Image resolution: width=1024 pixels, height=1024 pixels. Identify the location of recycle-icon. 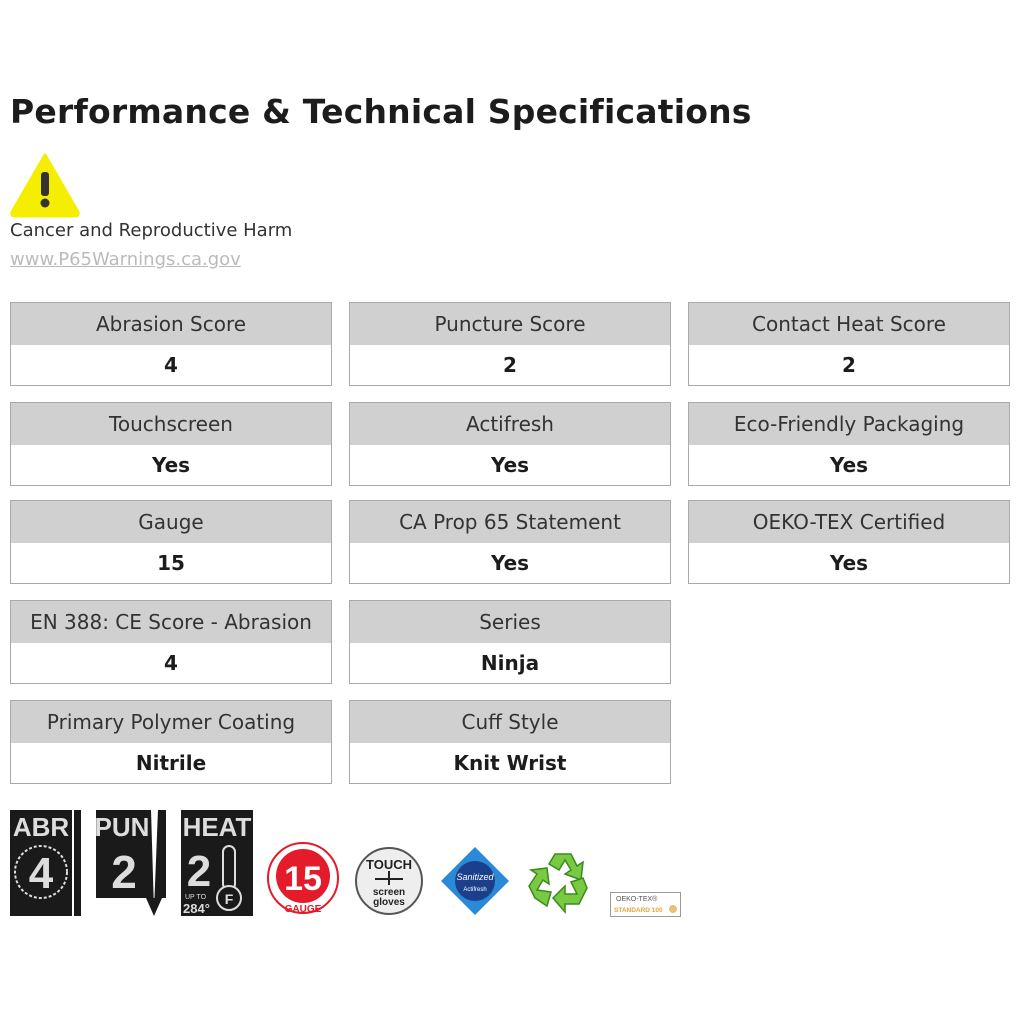
(558, 884).